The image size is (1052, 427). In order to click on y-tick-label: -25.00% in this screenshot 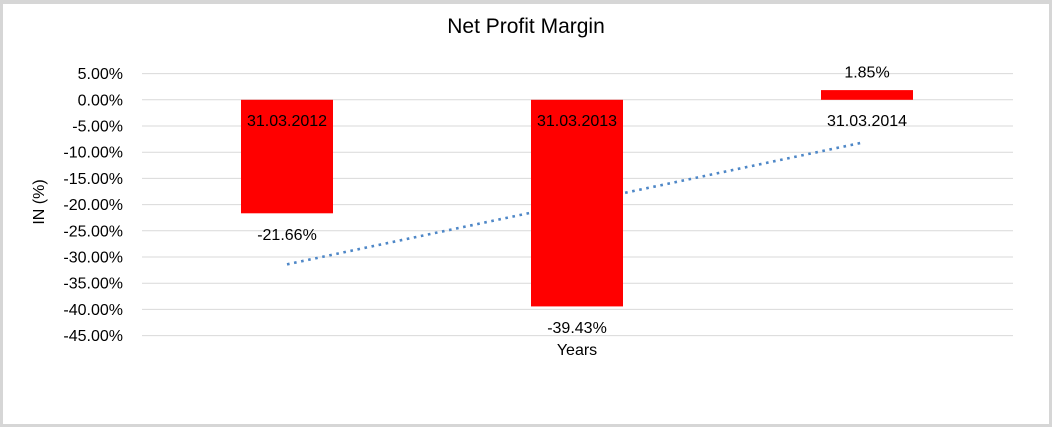, I will do `click(93, 231)`.